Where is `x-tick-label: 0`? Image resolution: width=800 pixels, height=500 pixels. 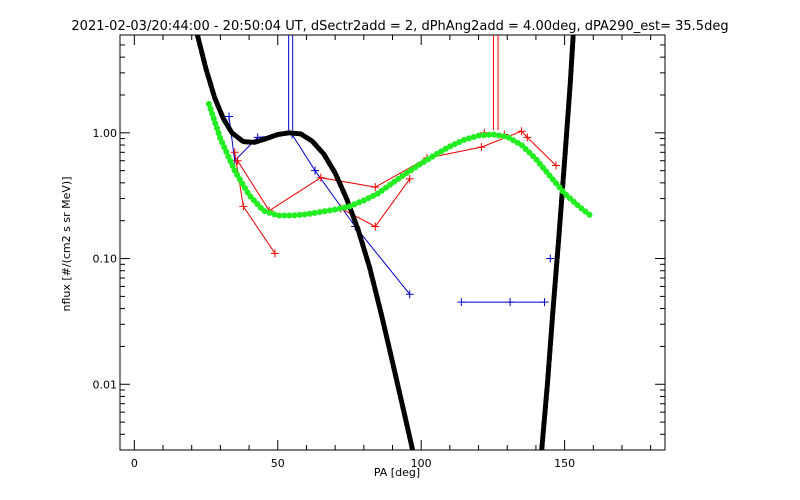
x-tick-label: 0 is located at coordinates (134, 463).